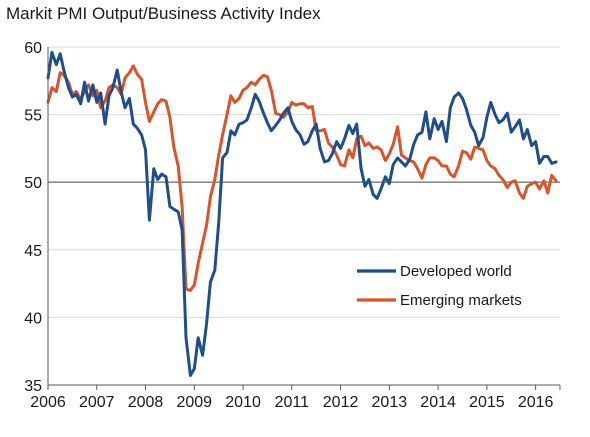  What do you see at coordinates (33, 251) in the screenshot?
I see `y-tick-label: 45` at bounding box center [33, 251].